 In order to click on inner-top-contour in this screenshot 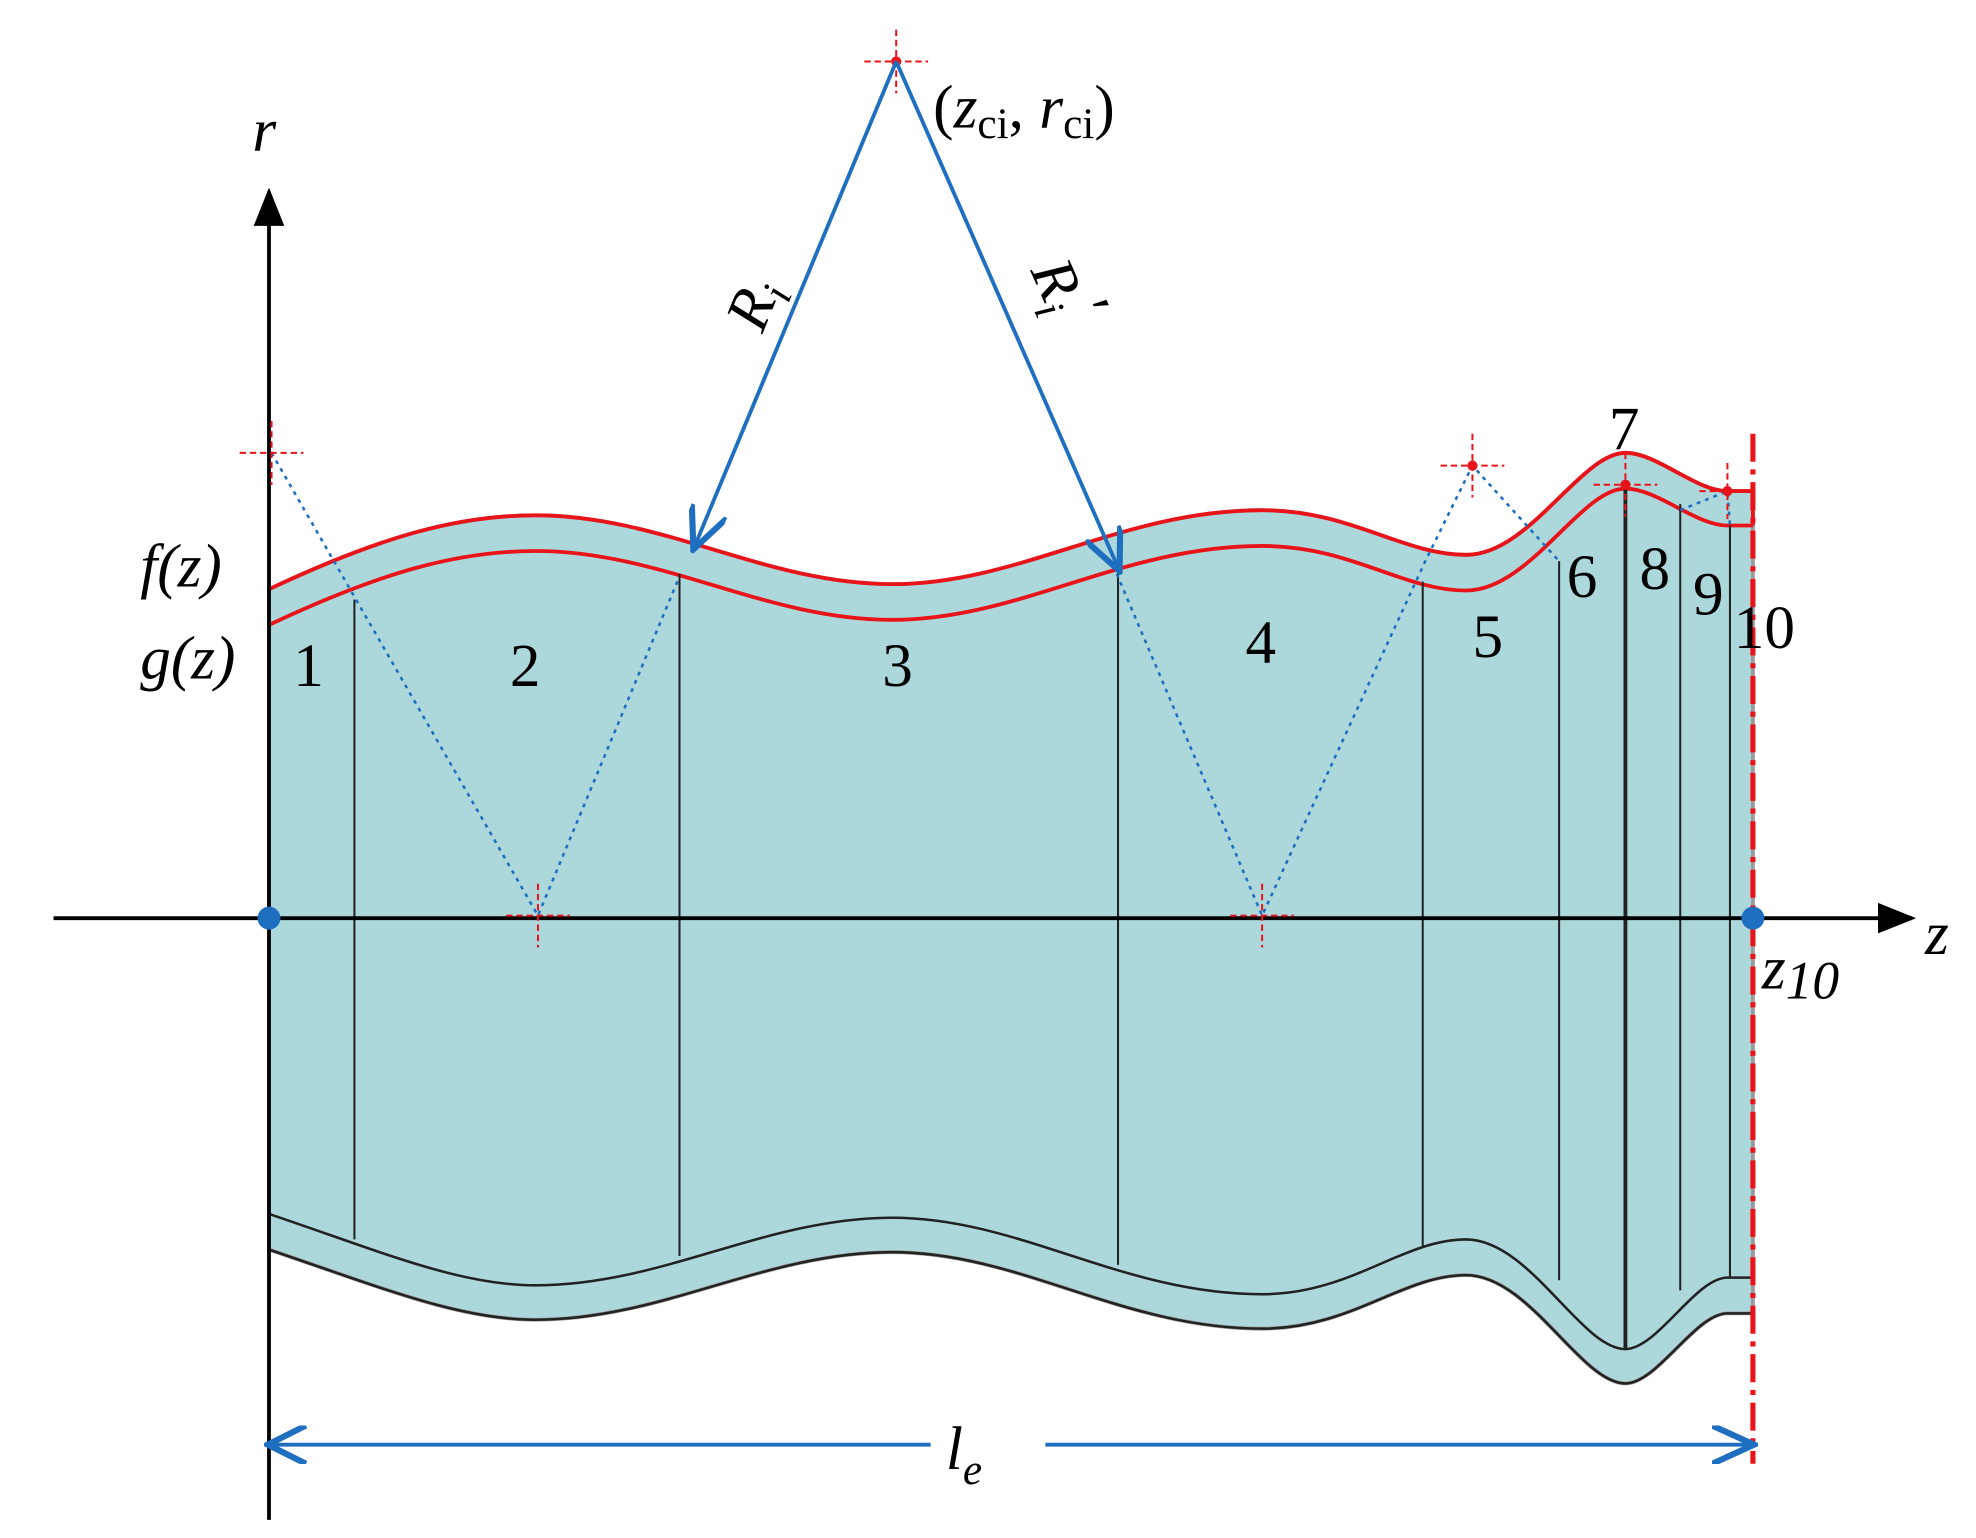, I will do `click(1010, 556)`.